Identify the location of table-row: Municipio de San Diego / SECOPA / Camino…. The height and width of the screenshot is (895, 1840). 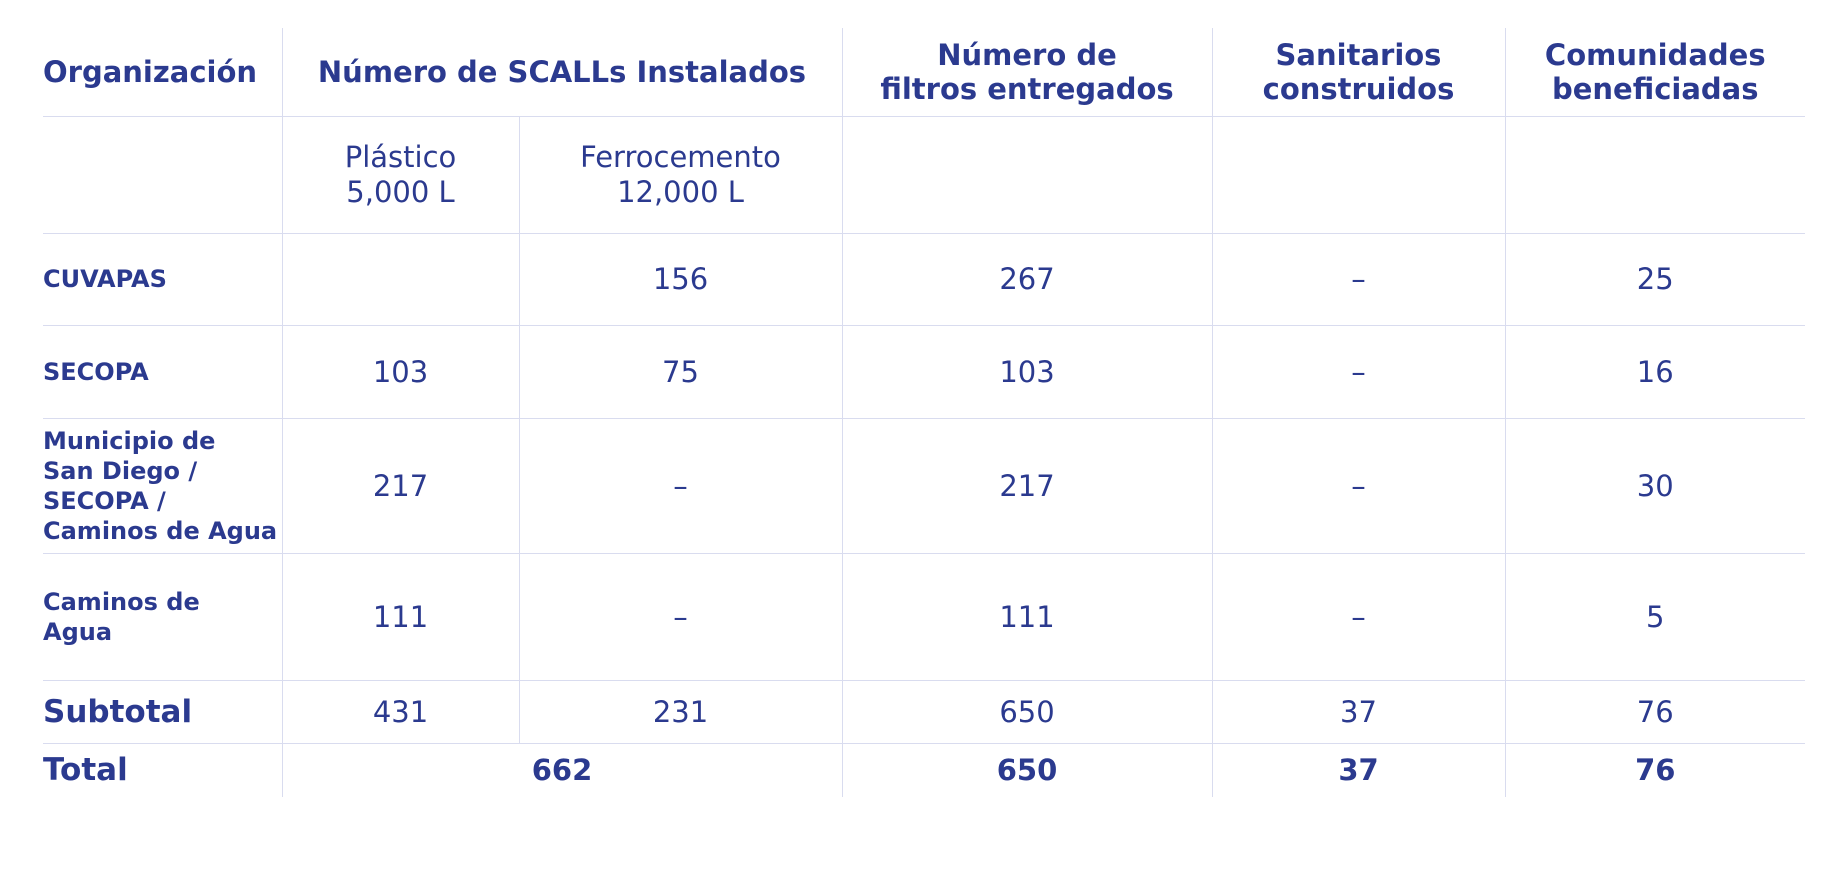
(924, 486).